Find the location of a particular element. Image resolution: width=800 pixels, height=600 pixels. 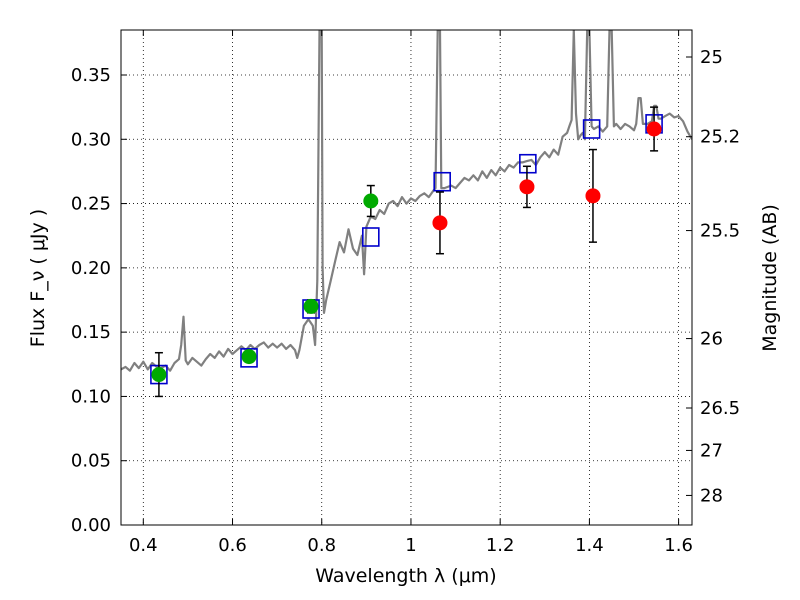

x-tick-label: 0.8 is located at coordinates (321, 545).